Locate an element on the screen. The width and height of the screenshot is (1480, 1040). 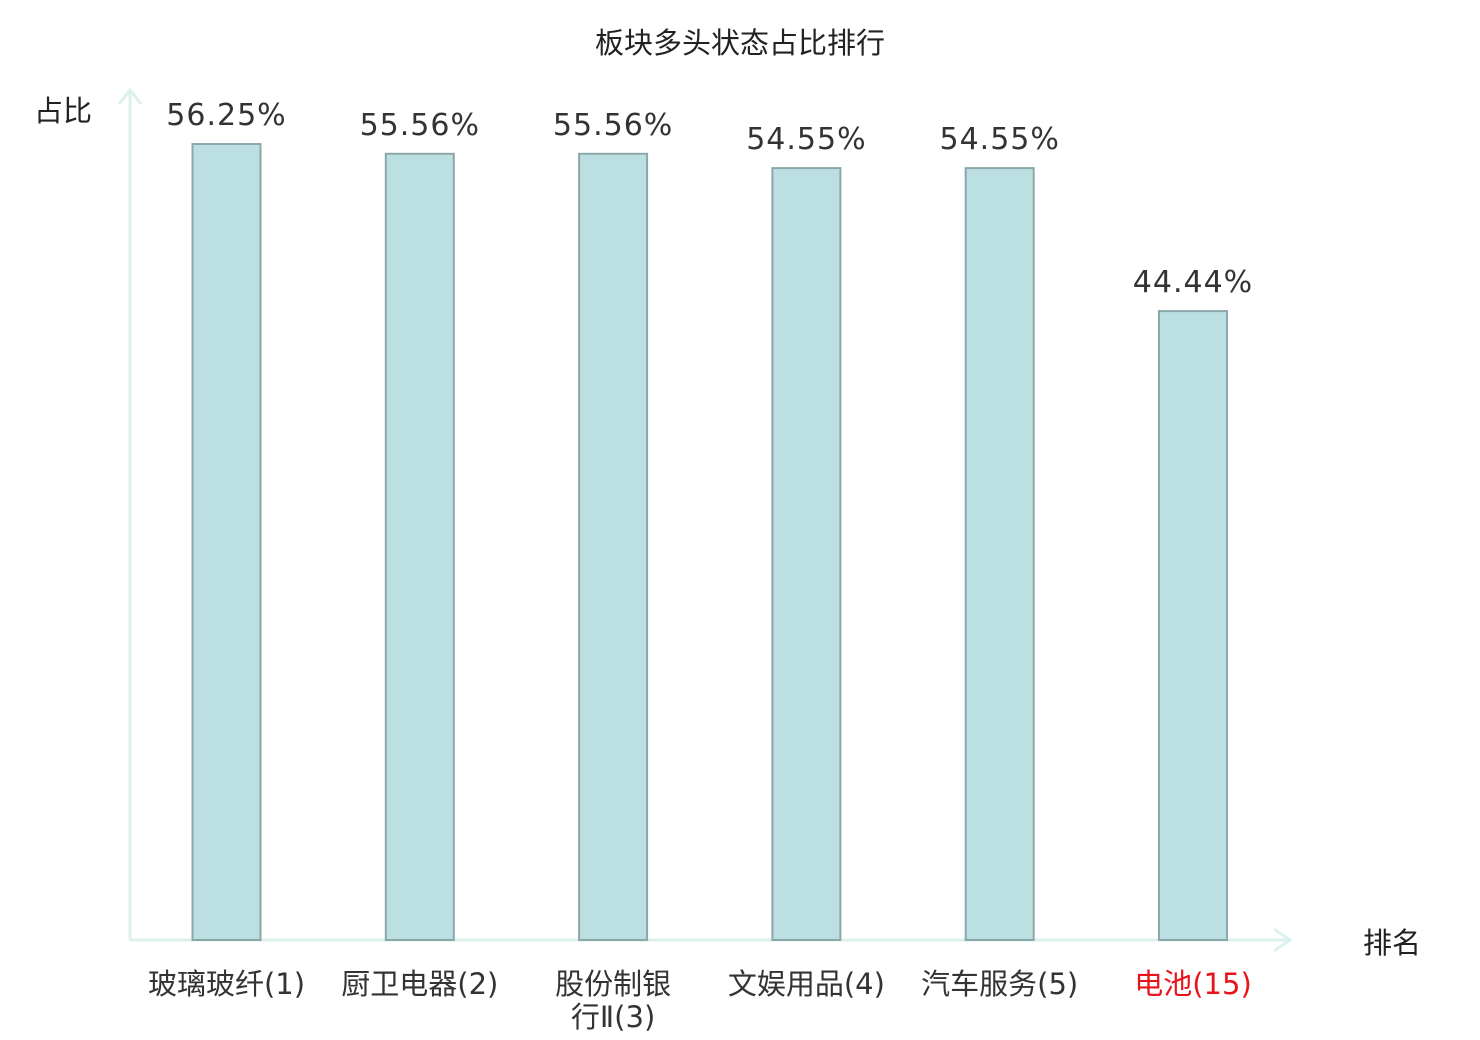
y-axis is located at coordinates (130, 513).